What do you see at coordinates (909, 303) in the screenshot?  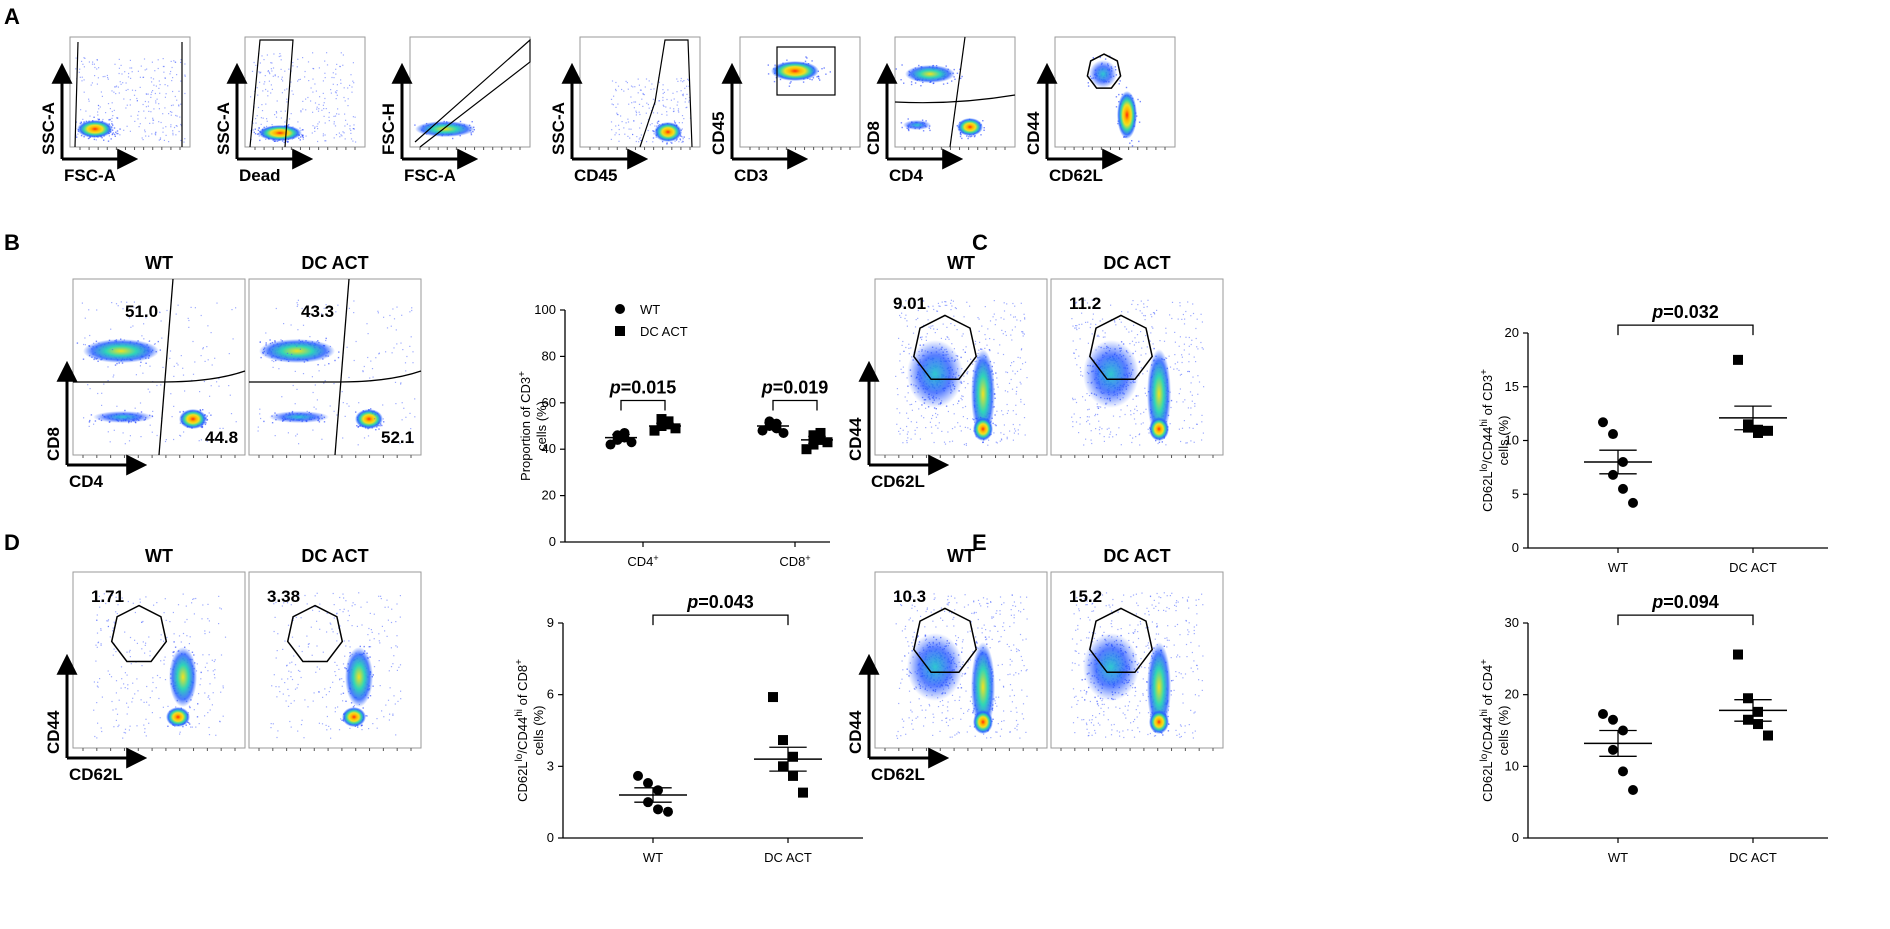 I see `flow-percent-gate: 9.01` at bounding box center [909, 303].